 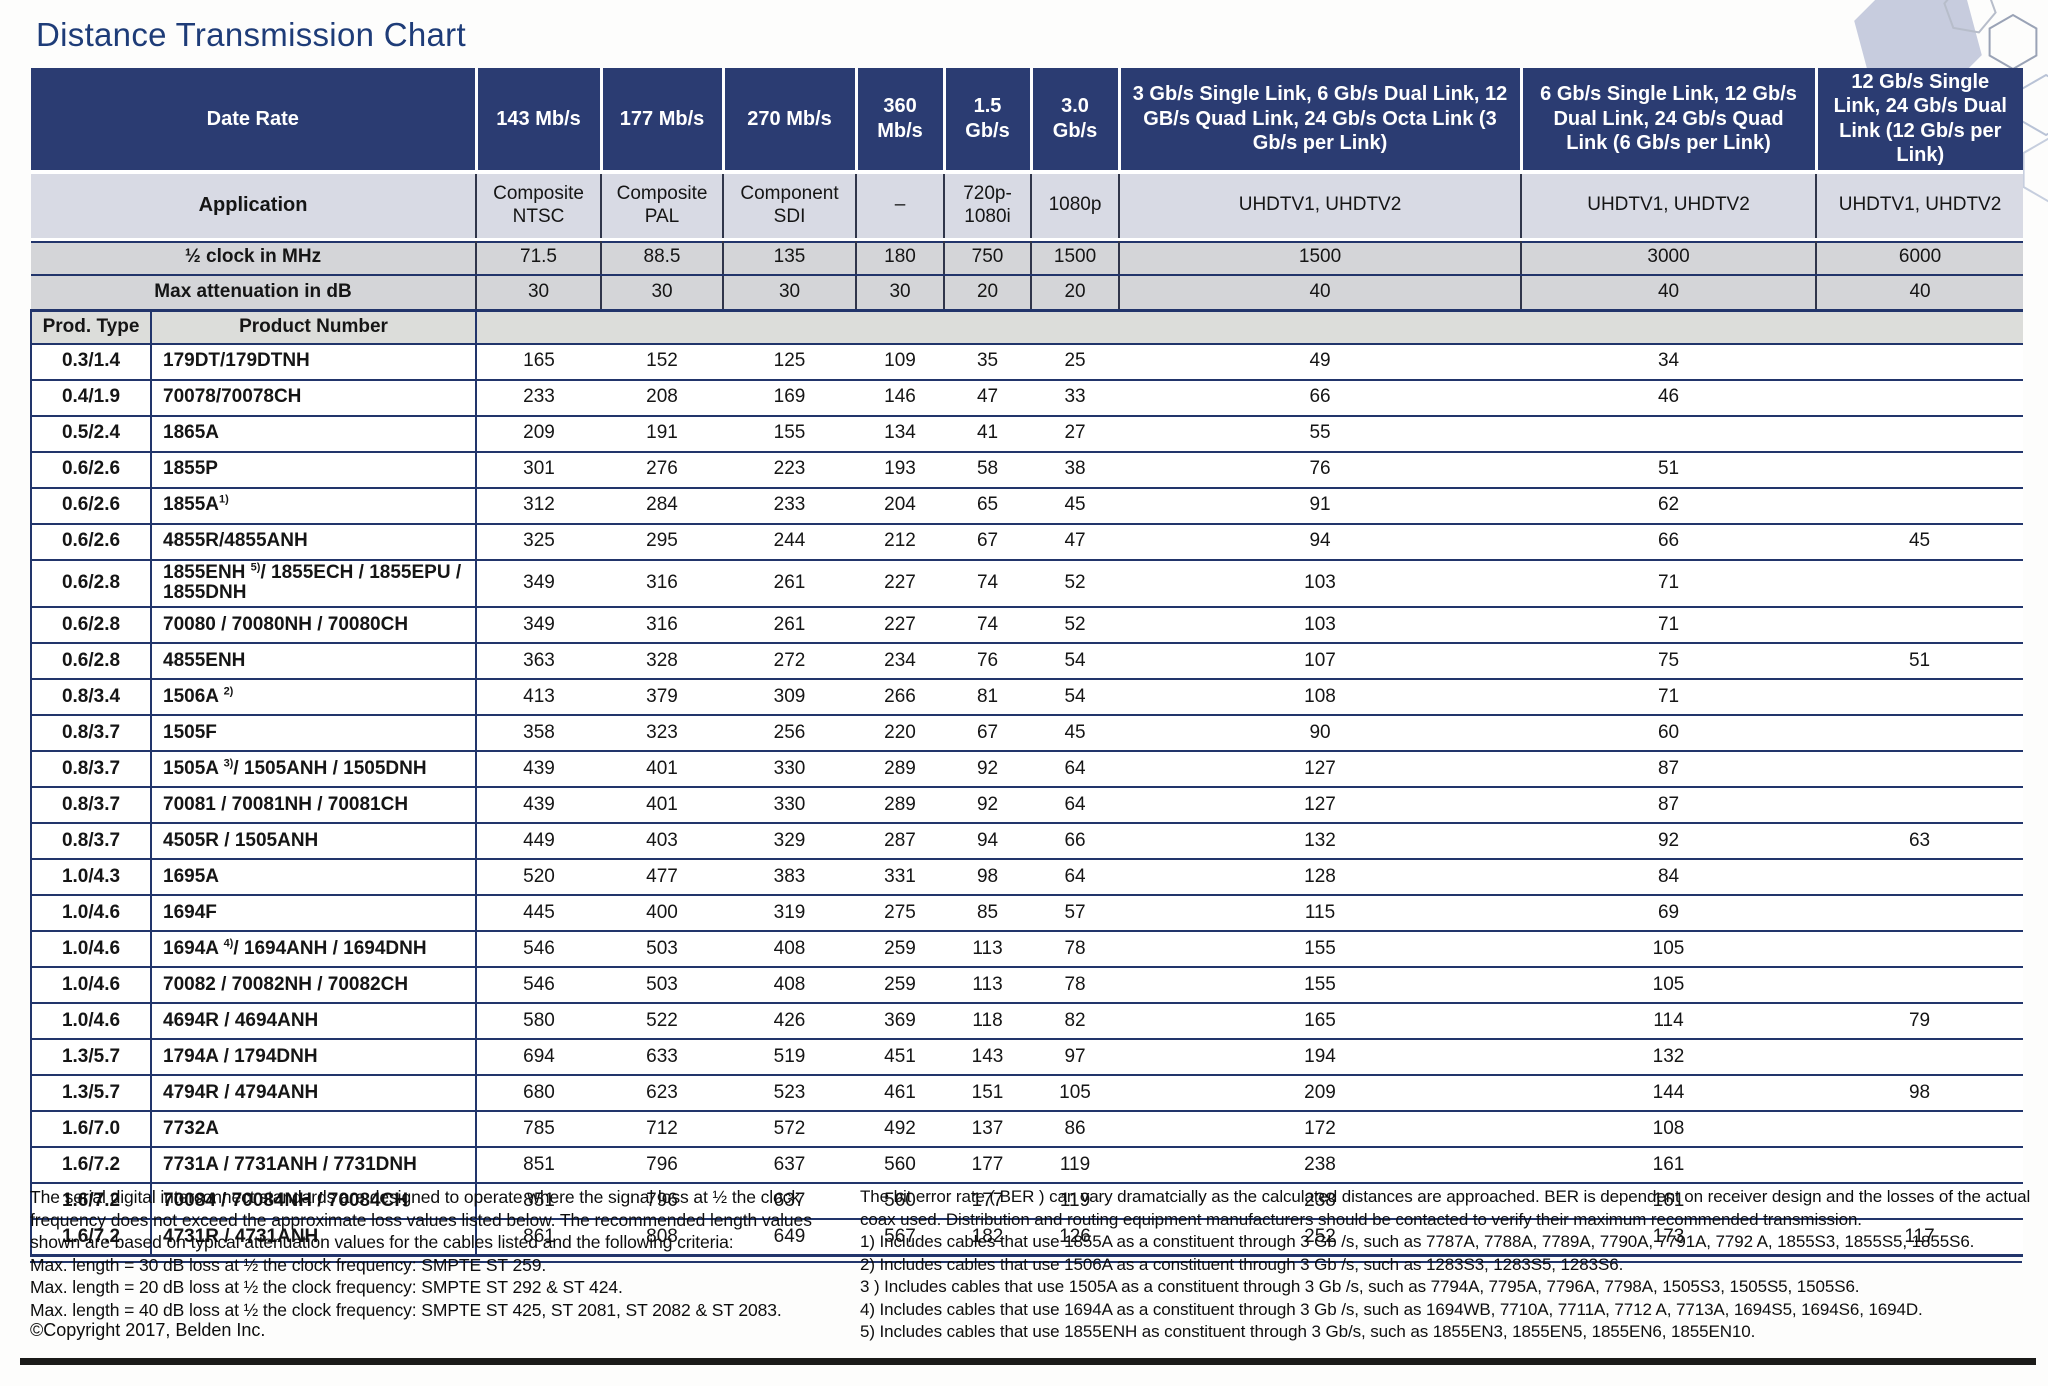 What do you see at coordinates (790, 1058) in the screenshot?
I see `value-cell: 519` at bounding box center [790, 1058].